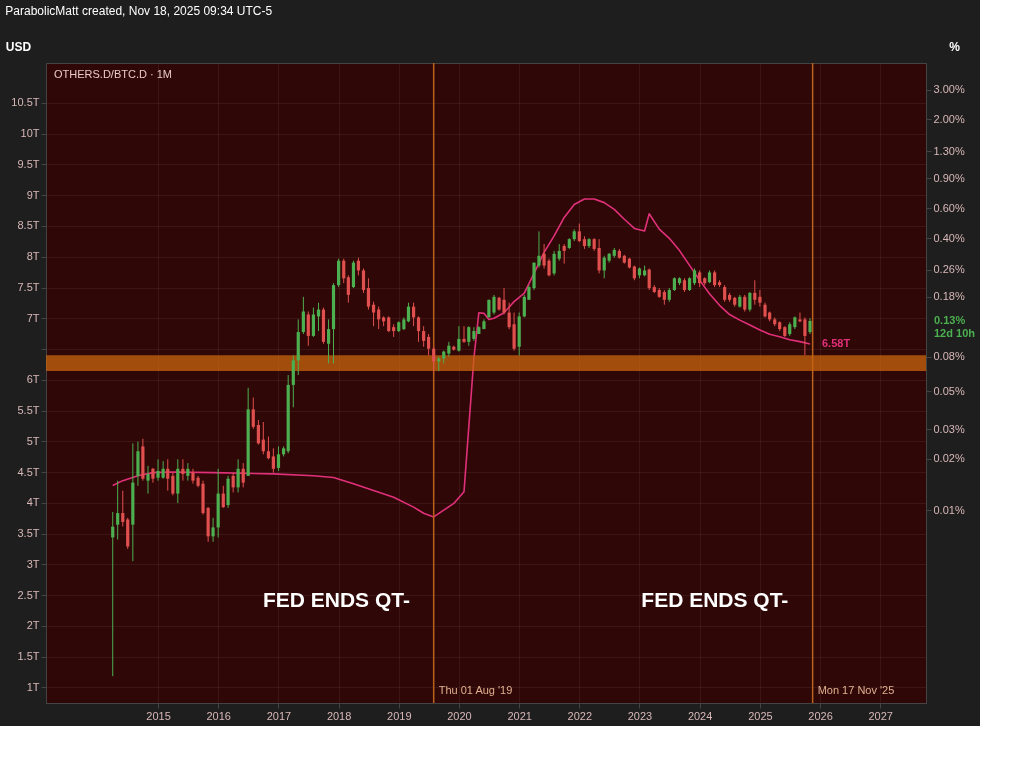 The height and width of the screenshot is (763, 1024). I want to click on y-tick-label: 9.5T, so click(28, 163).